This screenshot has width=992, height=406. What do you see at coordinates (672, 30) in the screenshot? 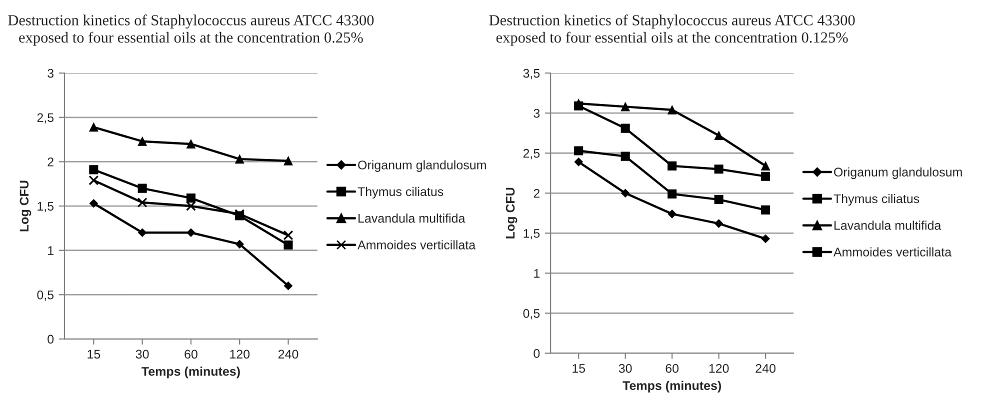
I see `chart-title: Destruction kinetics of Staphylococcus aureus ATCC 43300 exposed to four essential oils at the concentration 0.125%` at bounding box center [672, 30].